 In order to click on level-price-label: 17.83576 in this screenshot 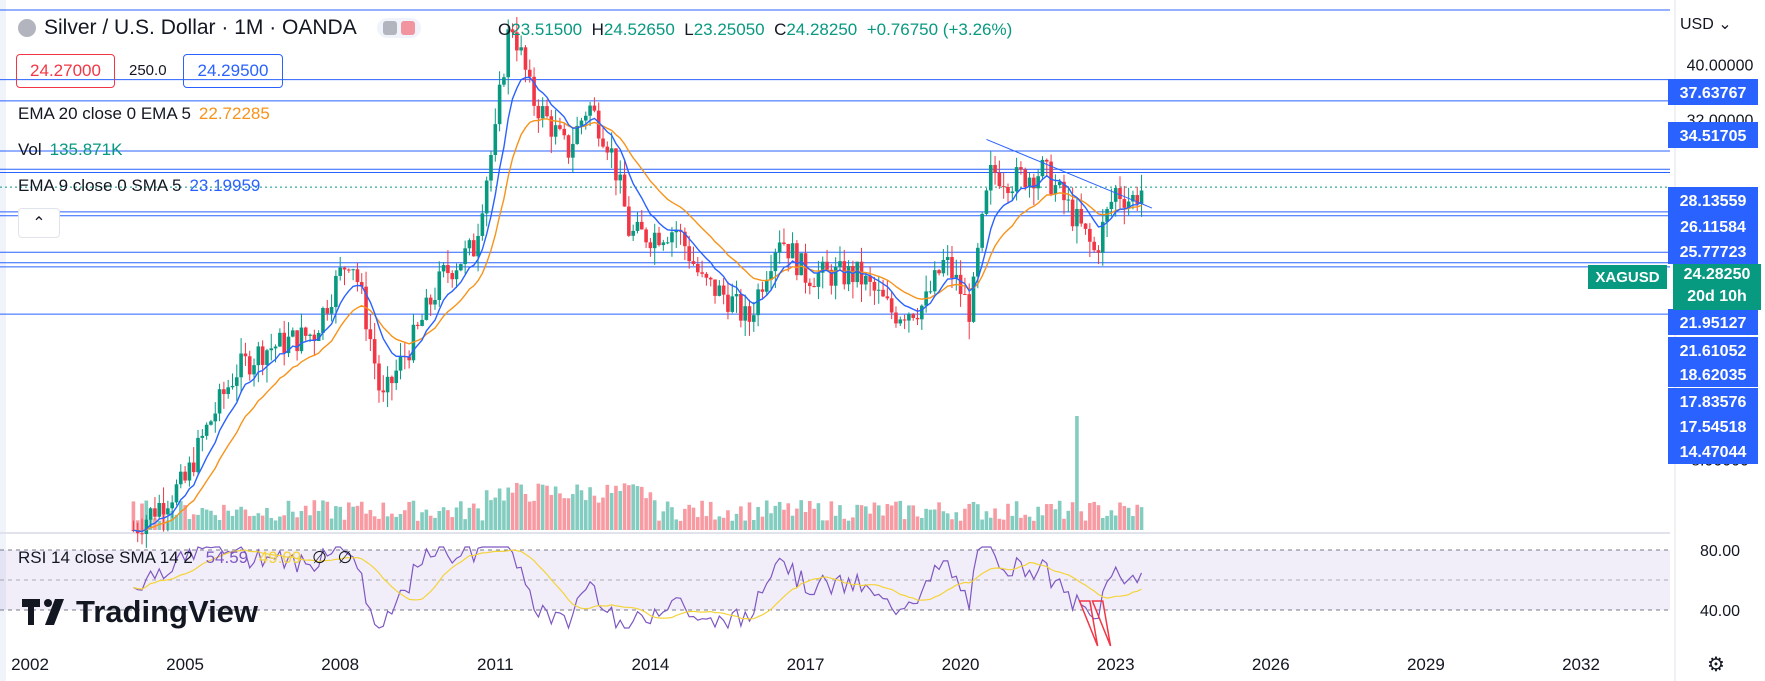, I will do `click(1713, 402)`.